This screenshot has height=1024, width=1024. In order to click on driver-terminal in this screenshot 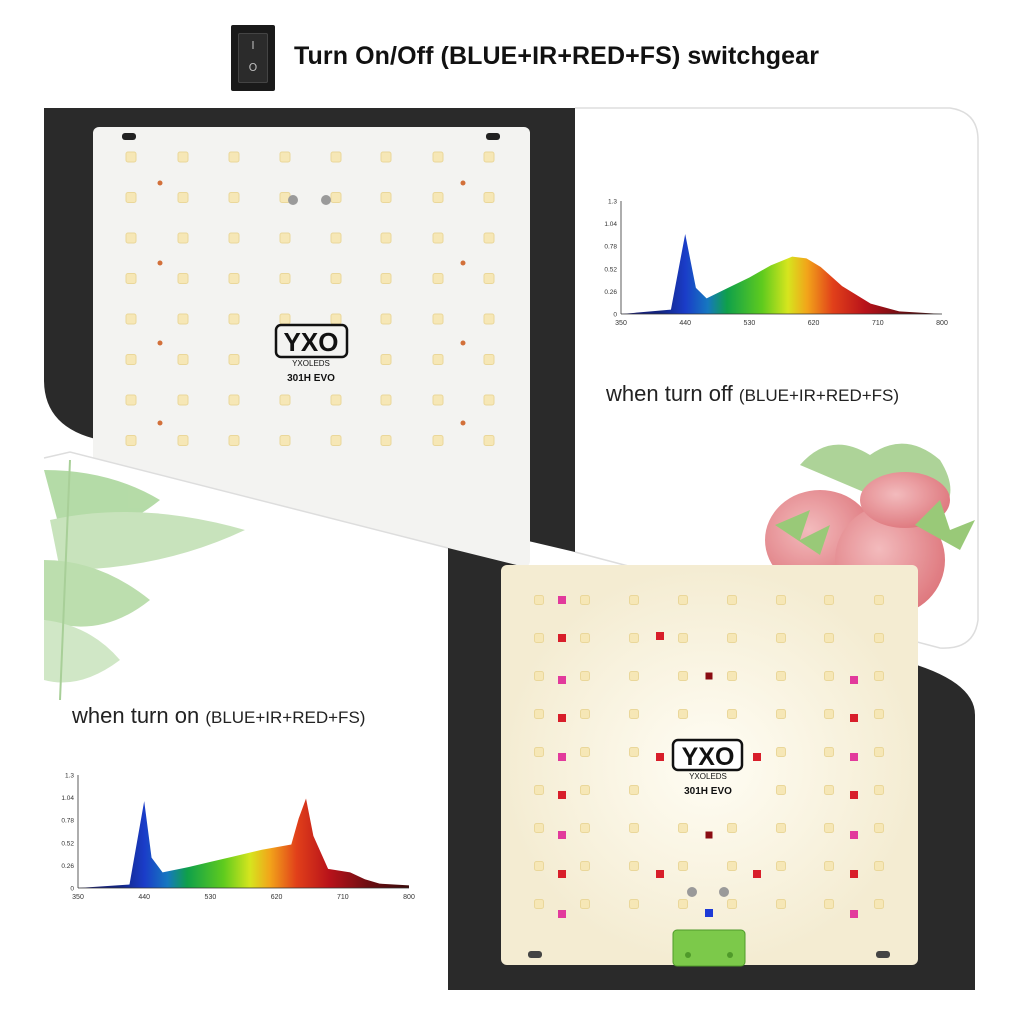, I will do `click(709, 948)`.